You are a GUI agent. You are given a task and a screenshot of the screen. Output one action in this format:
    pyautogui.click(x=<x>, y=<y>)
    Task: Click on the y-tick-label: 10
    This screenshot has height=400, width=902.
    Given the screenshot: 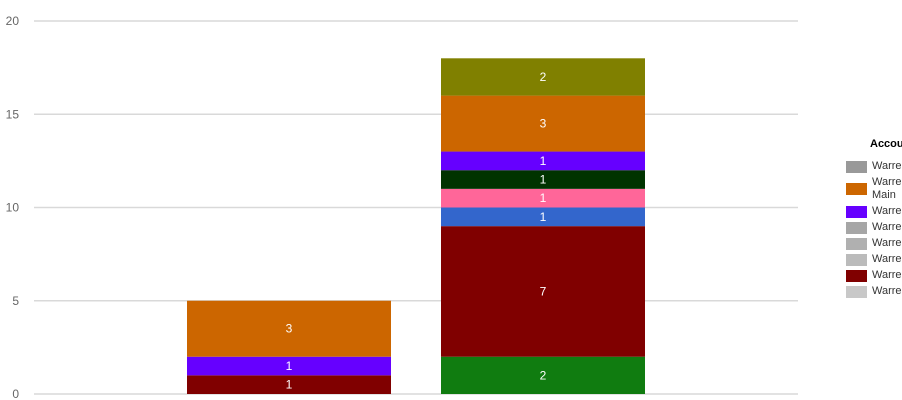 What is the action you would take?
    pyautogui.click(x=13, y=208)
    